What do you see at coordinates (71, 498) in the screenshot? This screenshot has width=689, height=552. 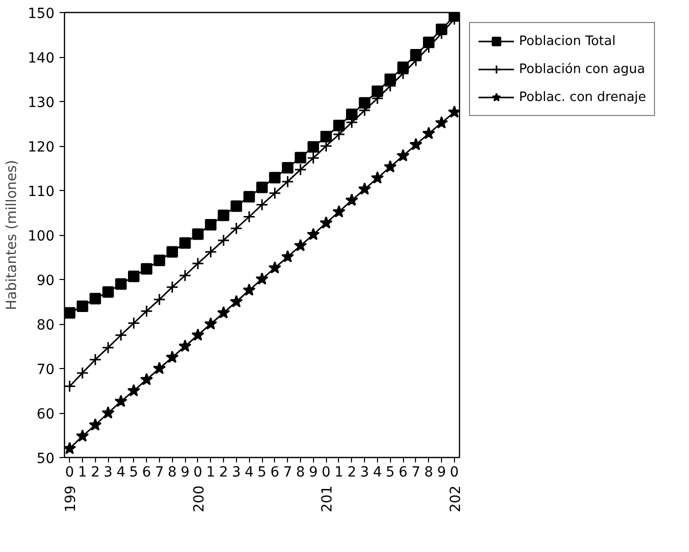 I see `text: 199` at bounding box center [71, 498].